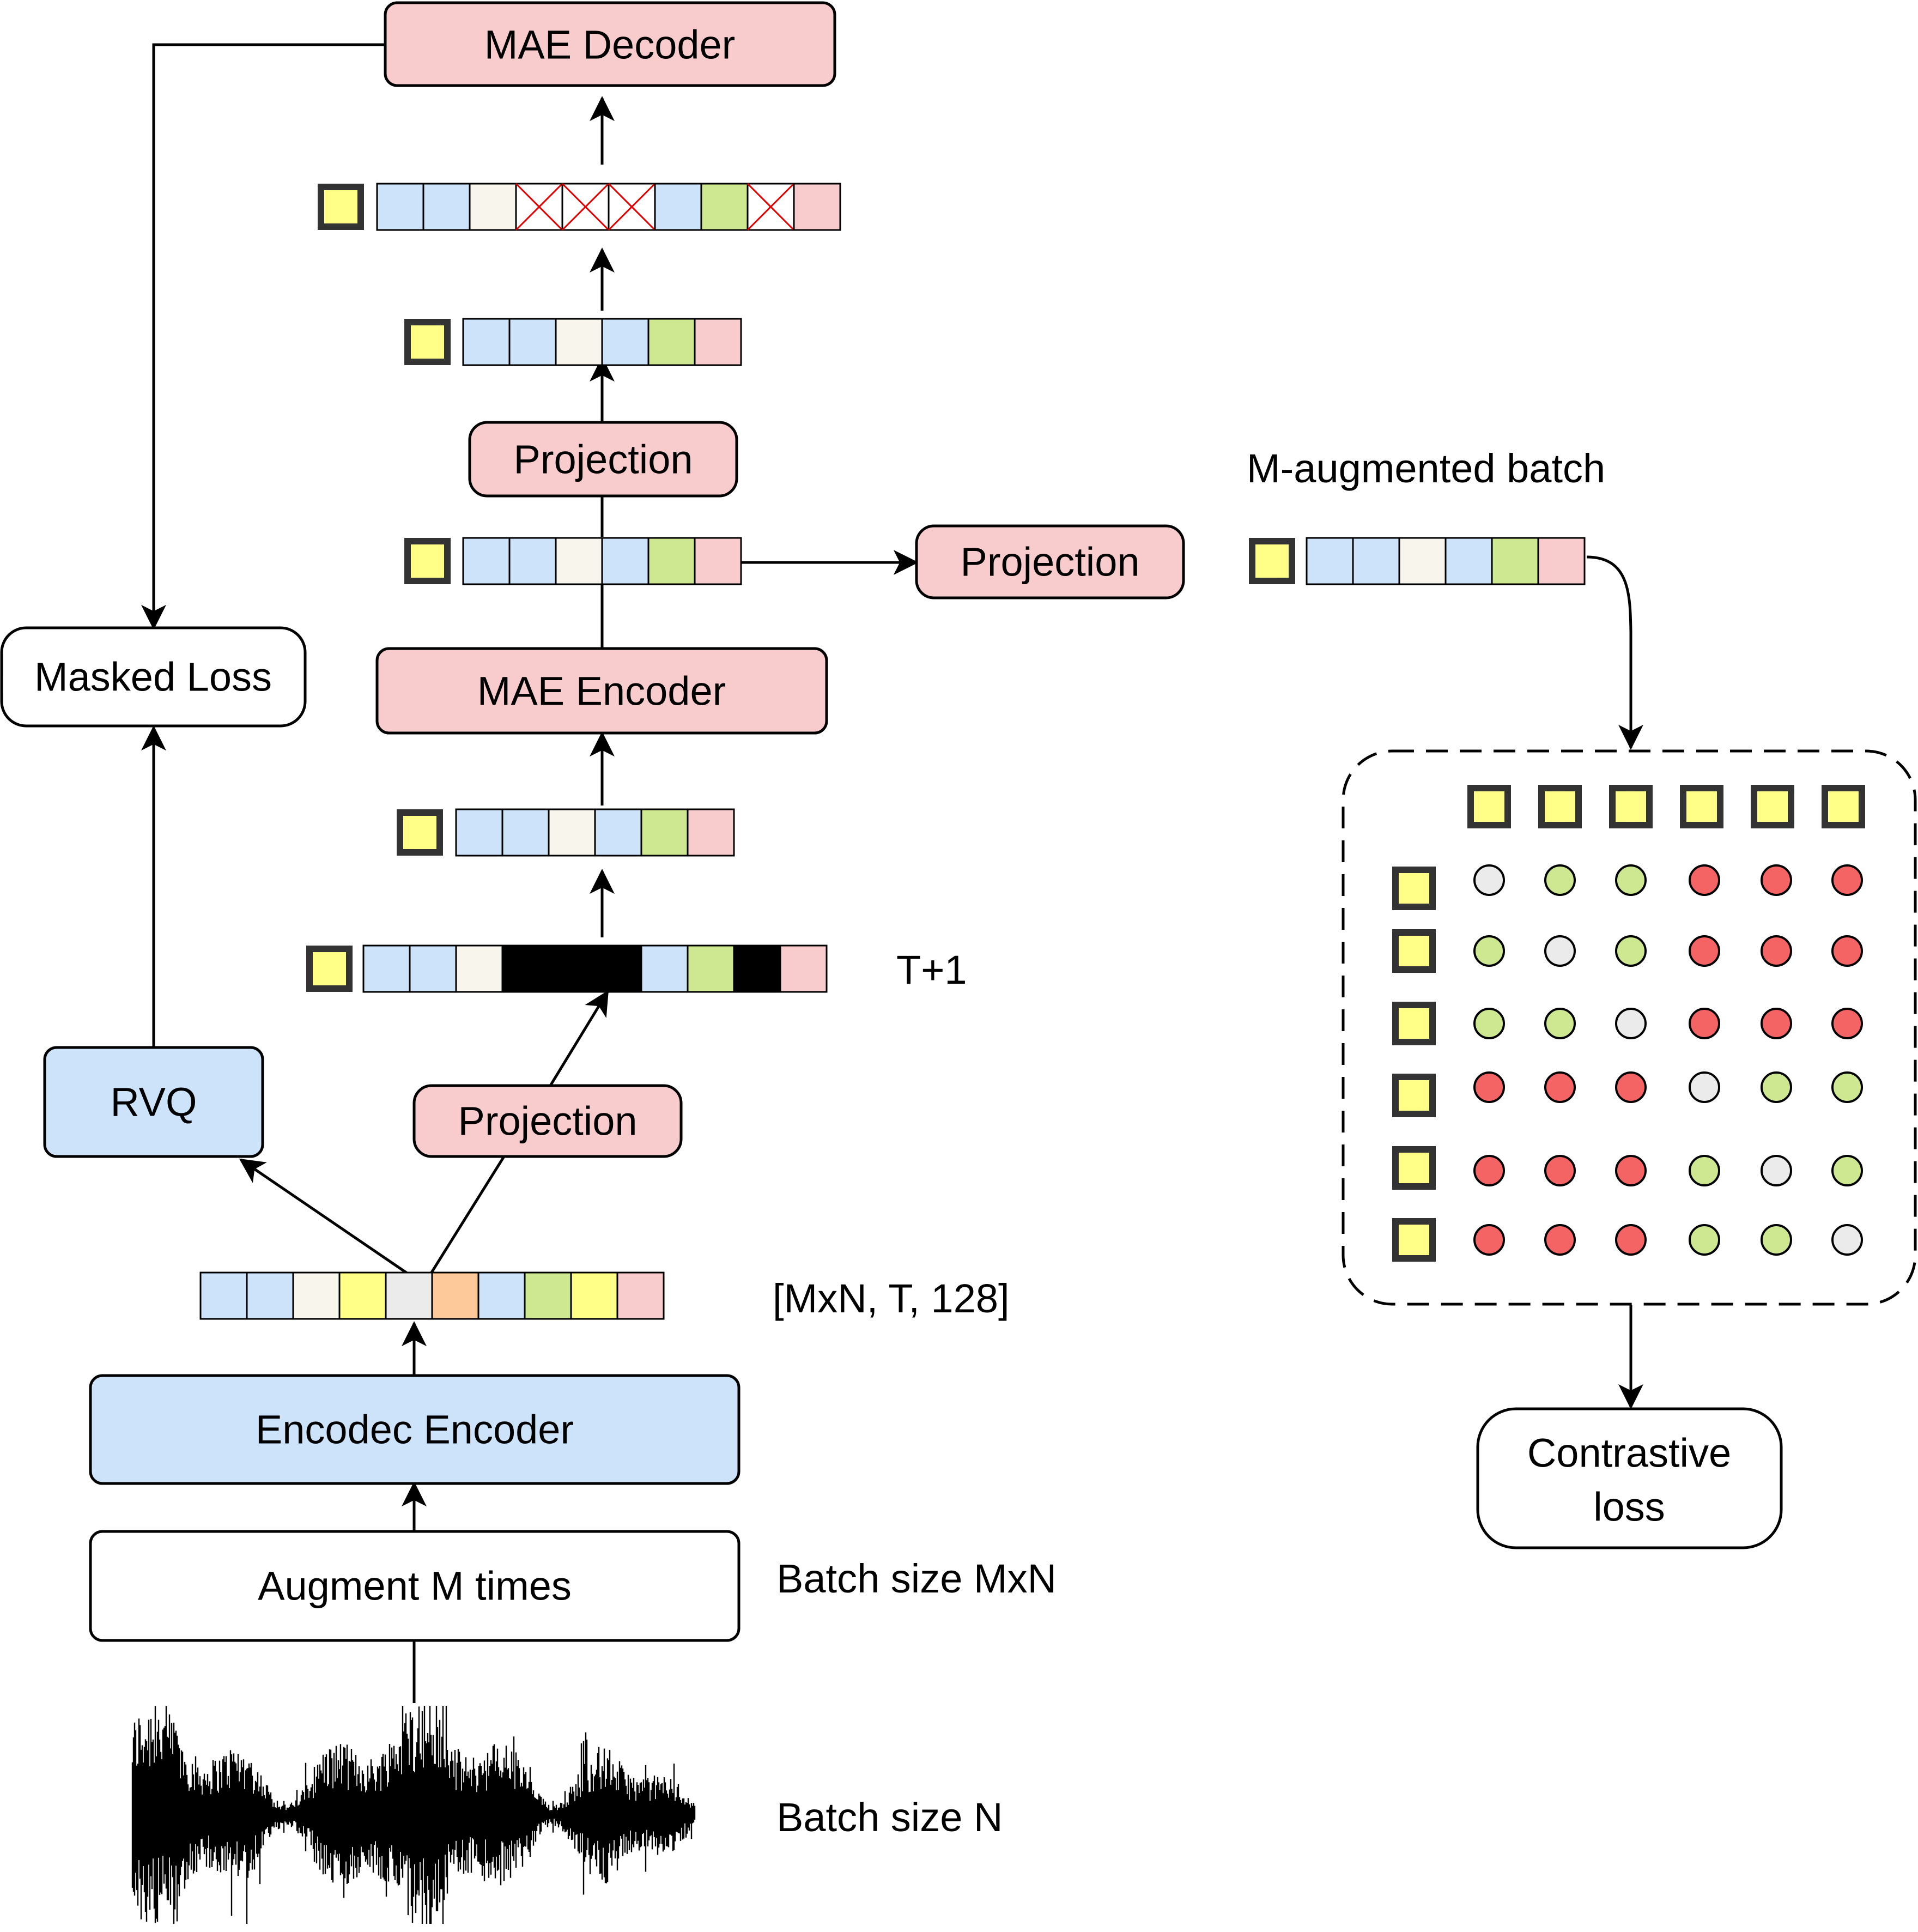  I want to click on similarity-matrix-frame, so click(1629, 1027).